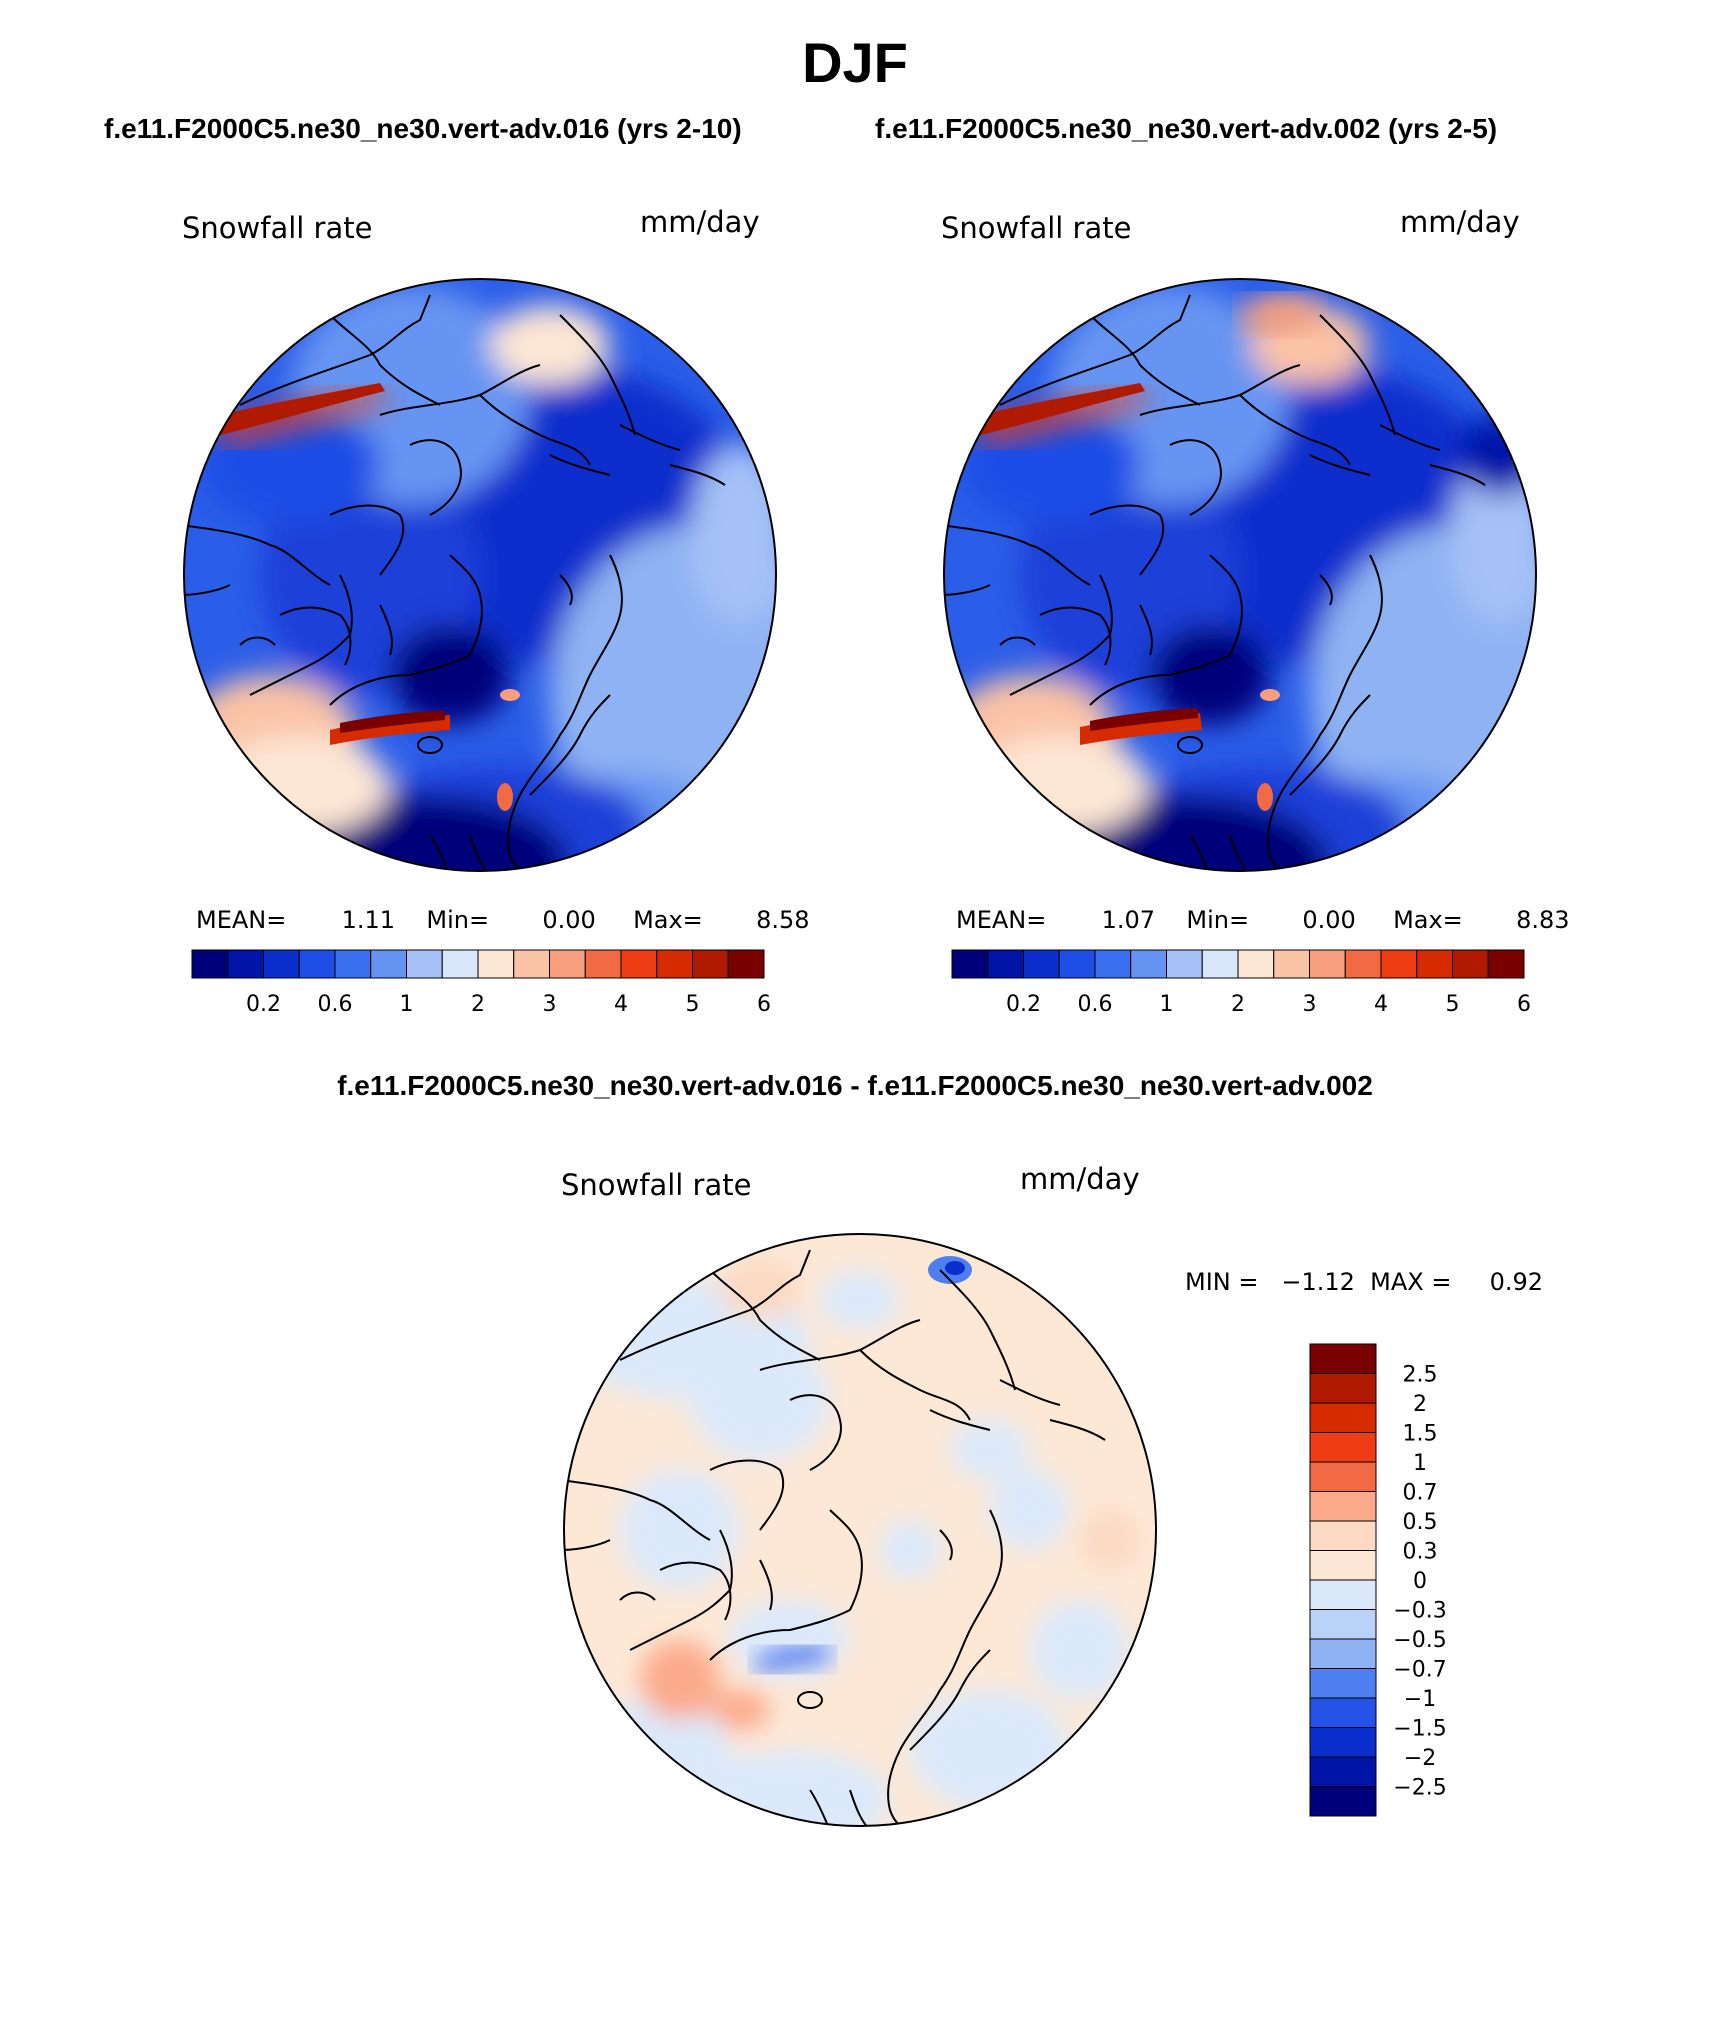 Image resolution: width=1710 pixels, height=2041 pixels. I want to click on panel2-max-label: Max=, so click(1428, 920).